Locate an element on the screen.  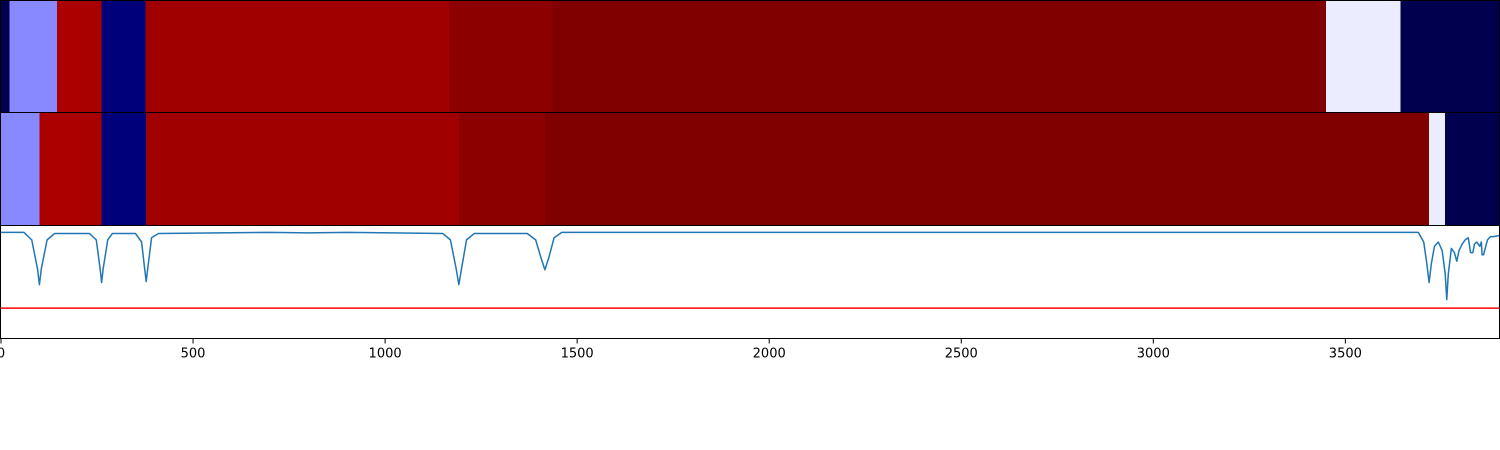
x-tick-label: 3000 is located at coordinates (1153, 354).